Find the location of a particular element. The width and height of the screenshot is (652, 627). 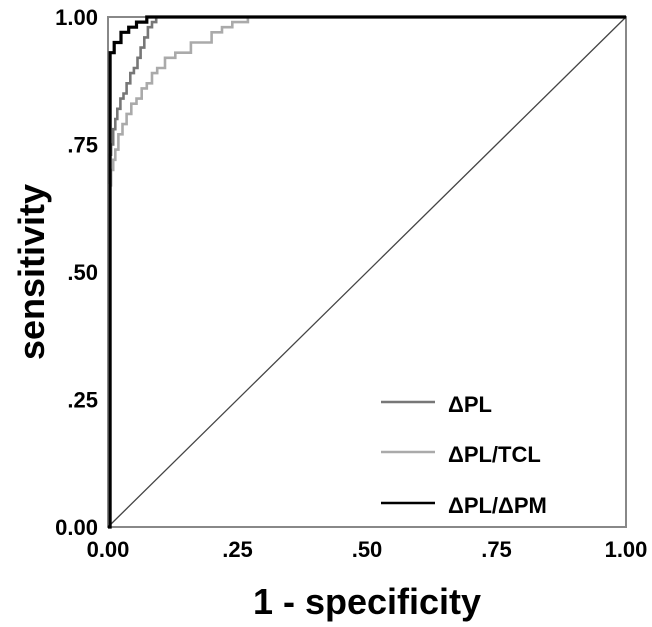

x-tick-label: .75 is located at coordinates (496, 549).